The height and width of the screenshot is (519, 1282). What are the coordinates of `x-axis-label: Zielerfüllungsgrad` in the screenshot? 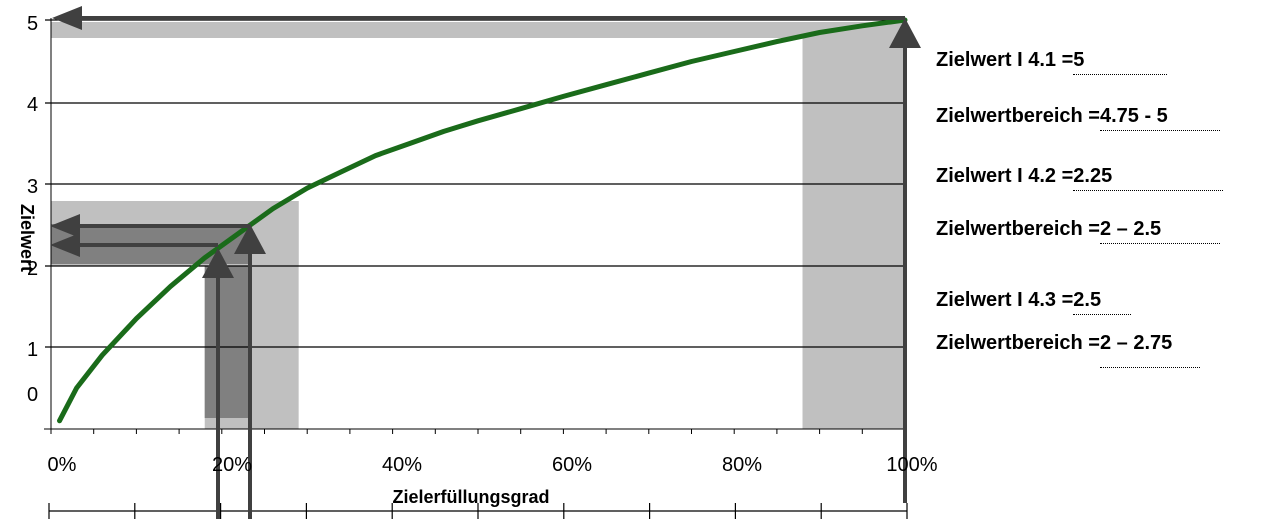 It's located at (470, 497).